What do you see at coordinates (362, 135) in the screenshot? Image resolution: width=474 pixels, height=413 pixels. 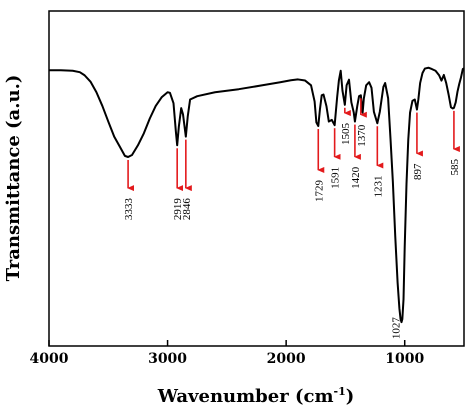 I see `peak-label: 1370` at bounding box center [362, 135].